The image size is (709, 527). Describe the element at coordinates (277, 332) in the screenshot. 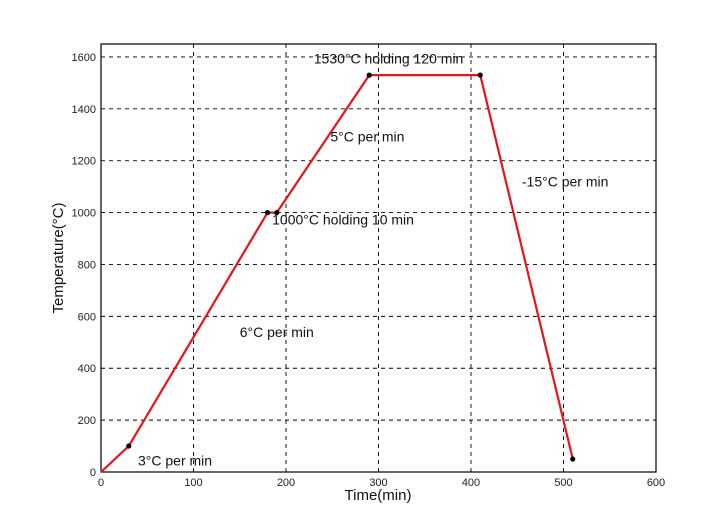

I see `annotation-label: 6°C per min` at that location.